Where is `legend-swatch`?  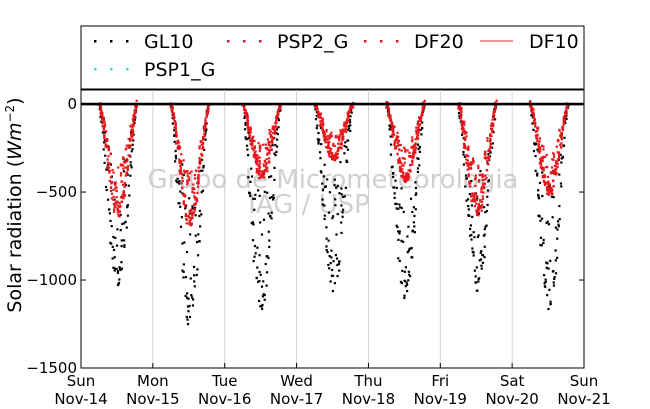 legend-swatch is located at coordinates (127, 41).